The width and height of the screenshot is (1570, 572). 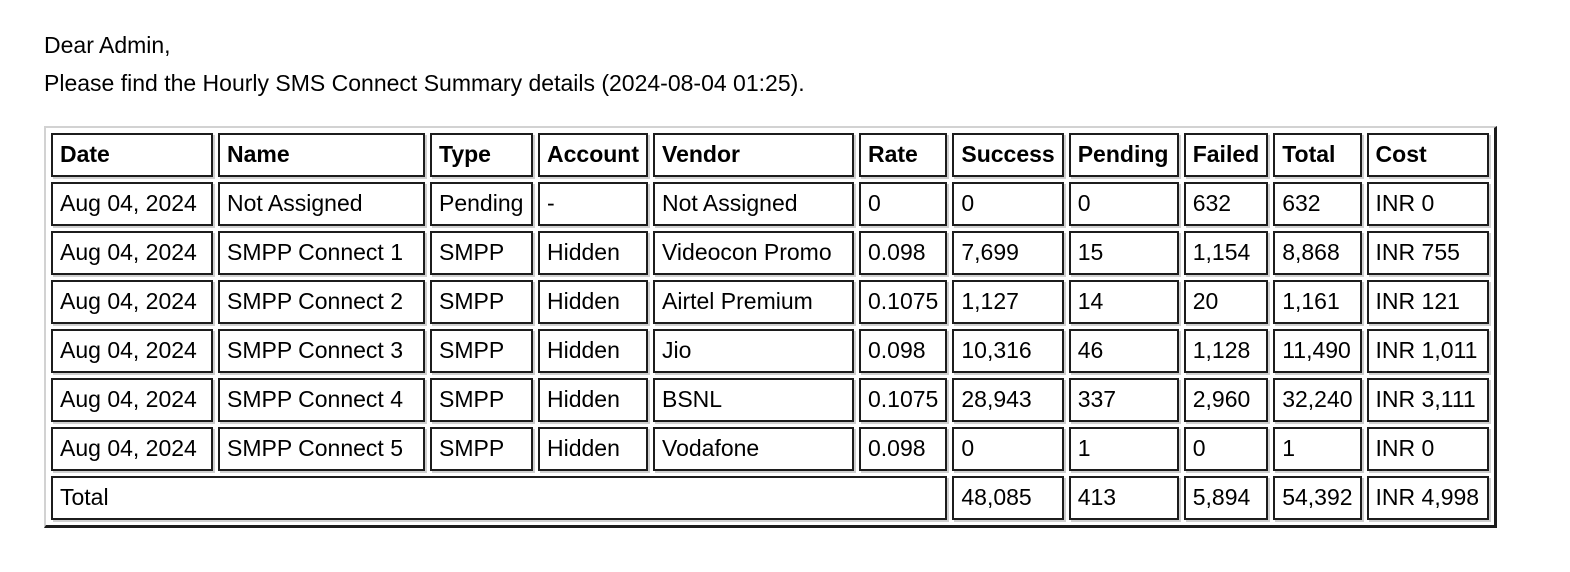 I want to click on cell-failed: 20, so click(x=1226, y=302).